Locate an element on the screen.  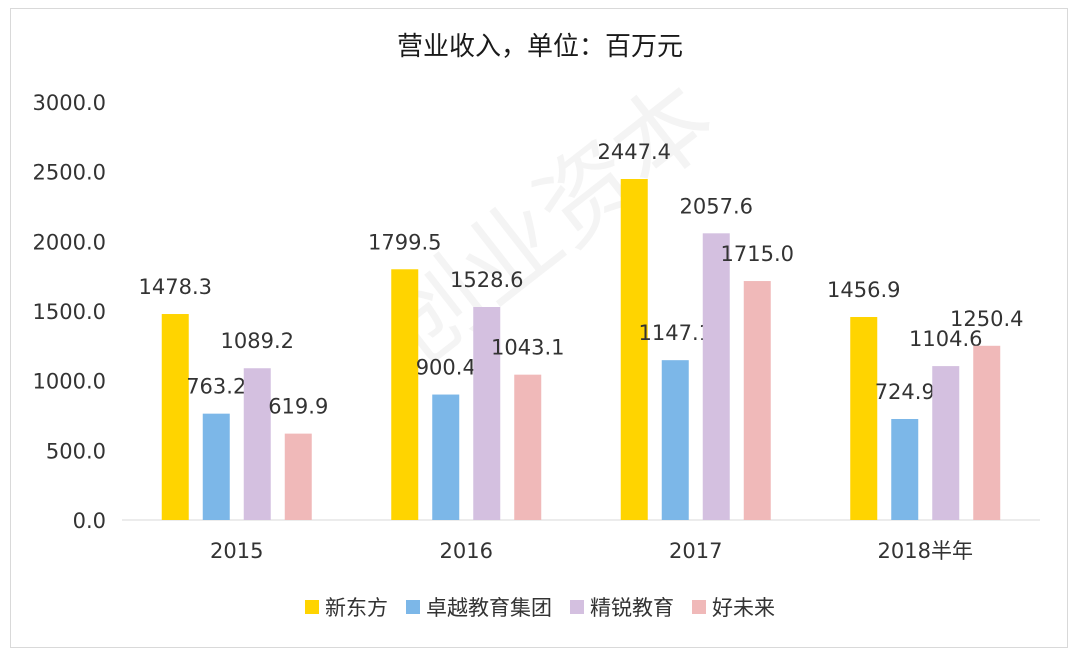
data-label: 1147.1 is located at coordinates (675, 333).